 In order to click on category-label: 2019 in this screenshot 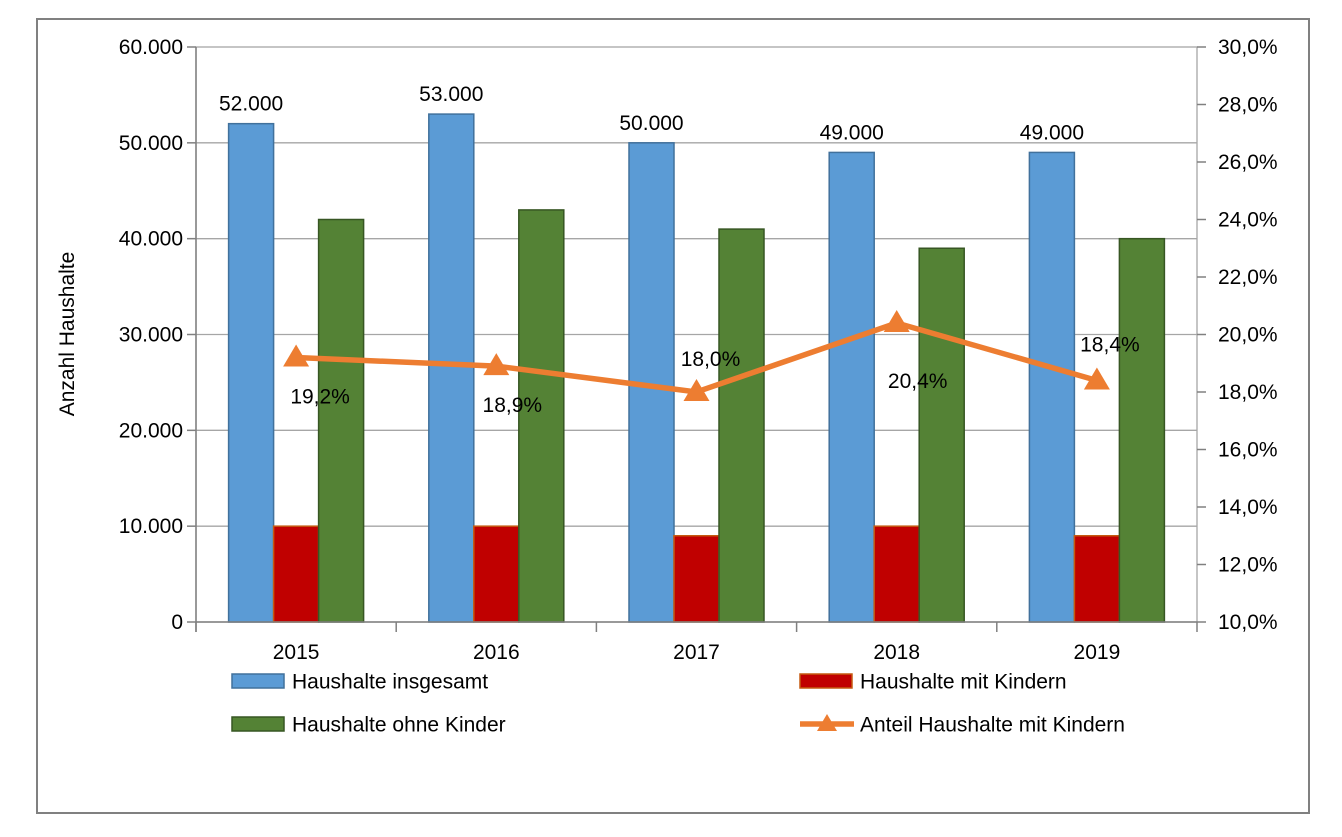, I will do `click(1097, 652)`.